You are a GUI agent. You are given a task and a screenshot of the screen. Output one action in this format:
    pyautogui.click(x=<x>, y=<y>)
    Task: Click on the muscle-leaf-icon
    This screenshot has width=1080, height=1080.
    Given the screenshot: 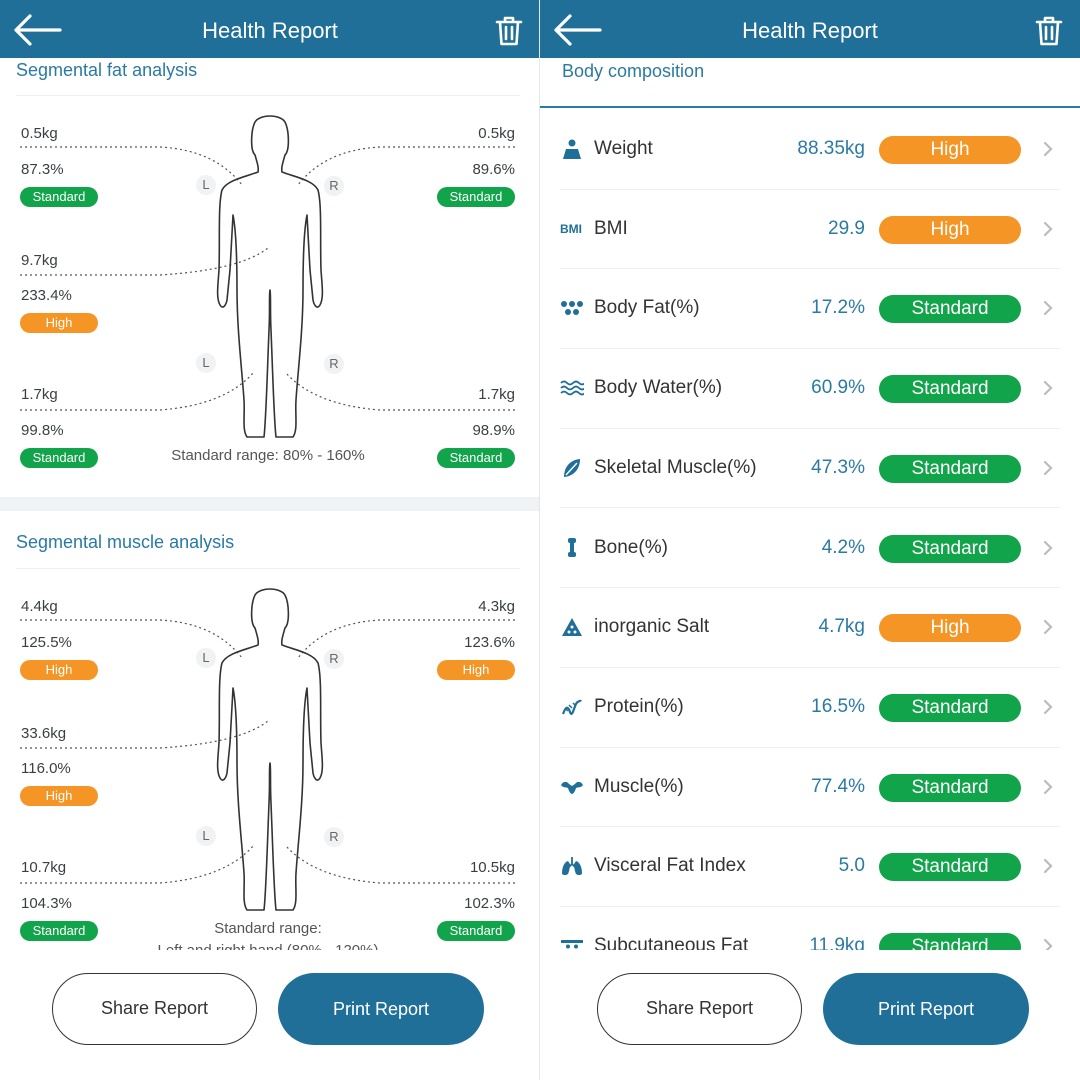 What is the action you would take?
    pyautogui.click(x=572, y=467)
    